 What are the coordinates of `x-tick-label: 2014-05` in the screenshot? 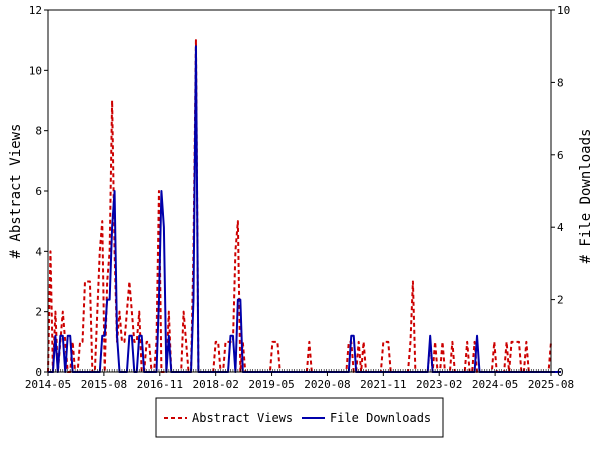 It's located at (48, 384).